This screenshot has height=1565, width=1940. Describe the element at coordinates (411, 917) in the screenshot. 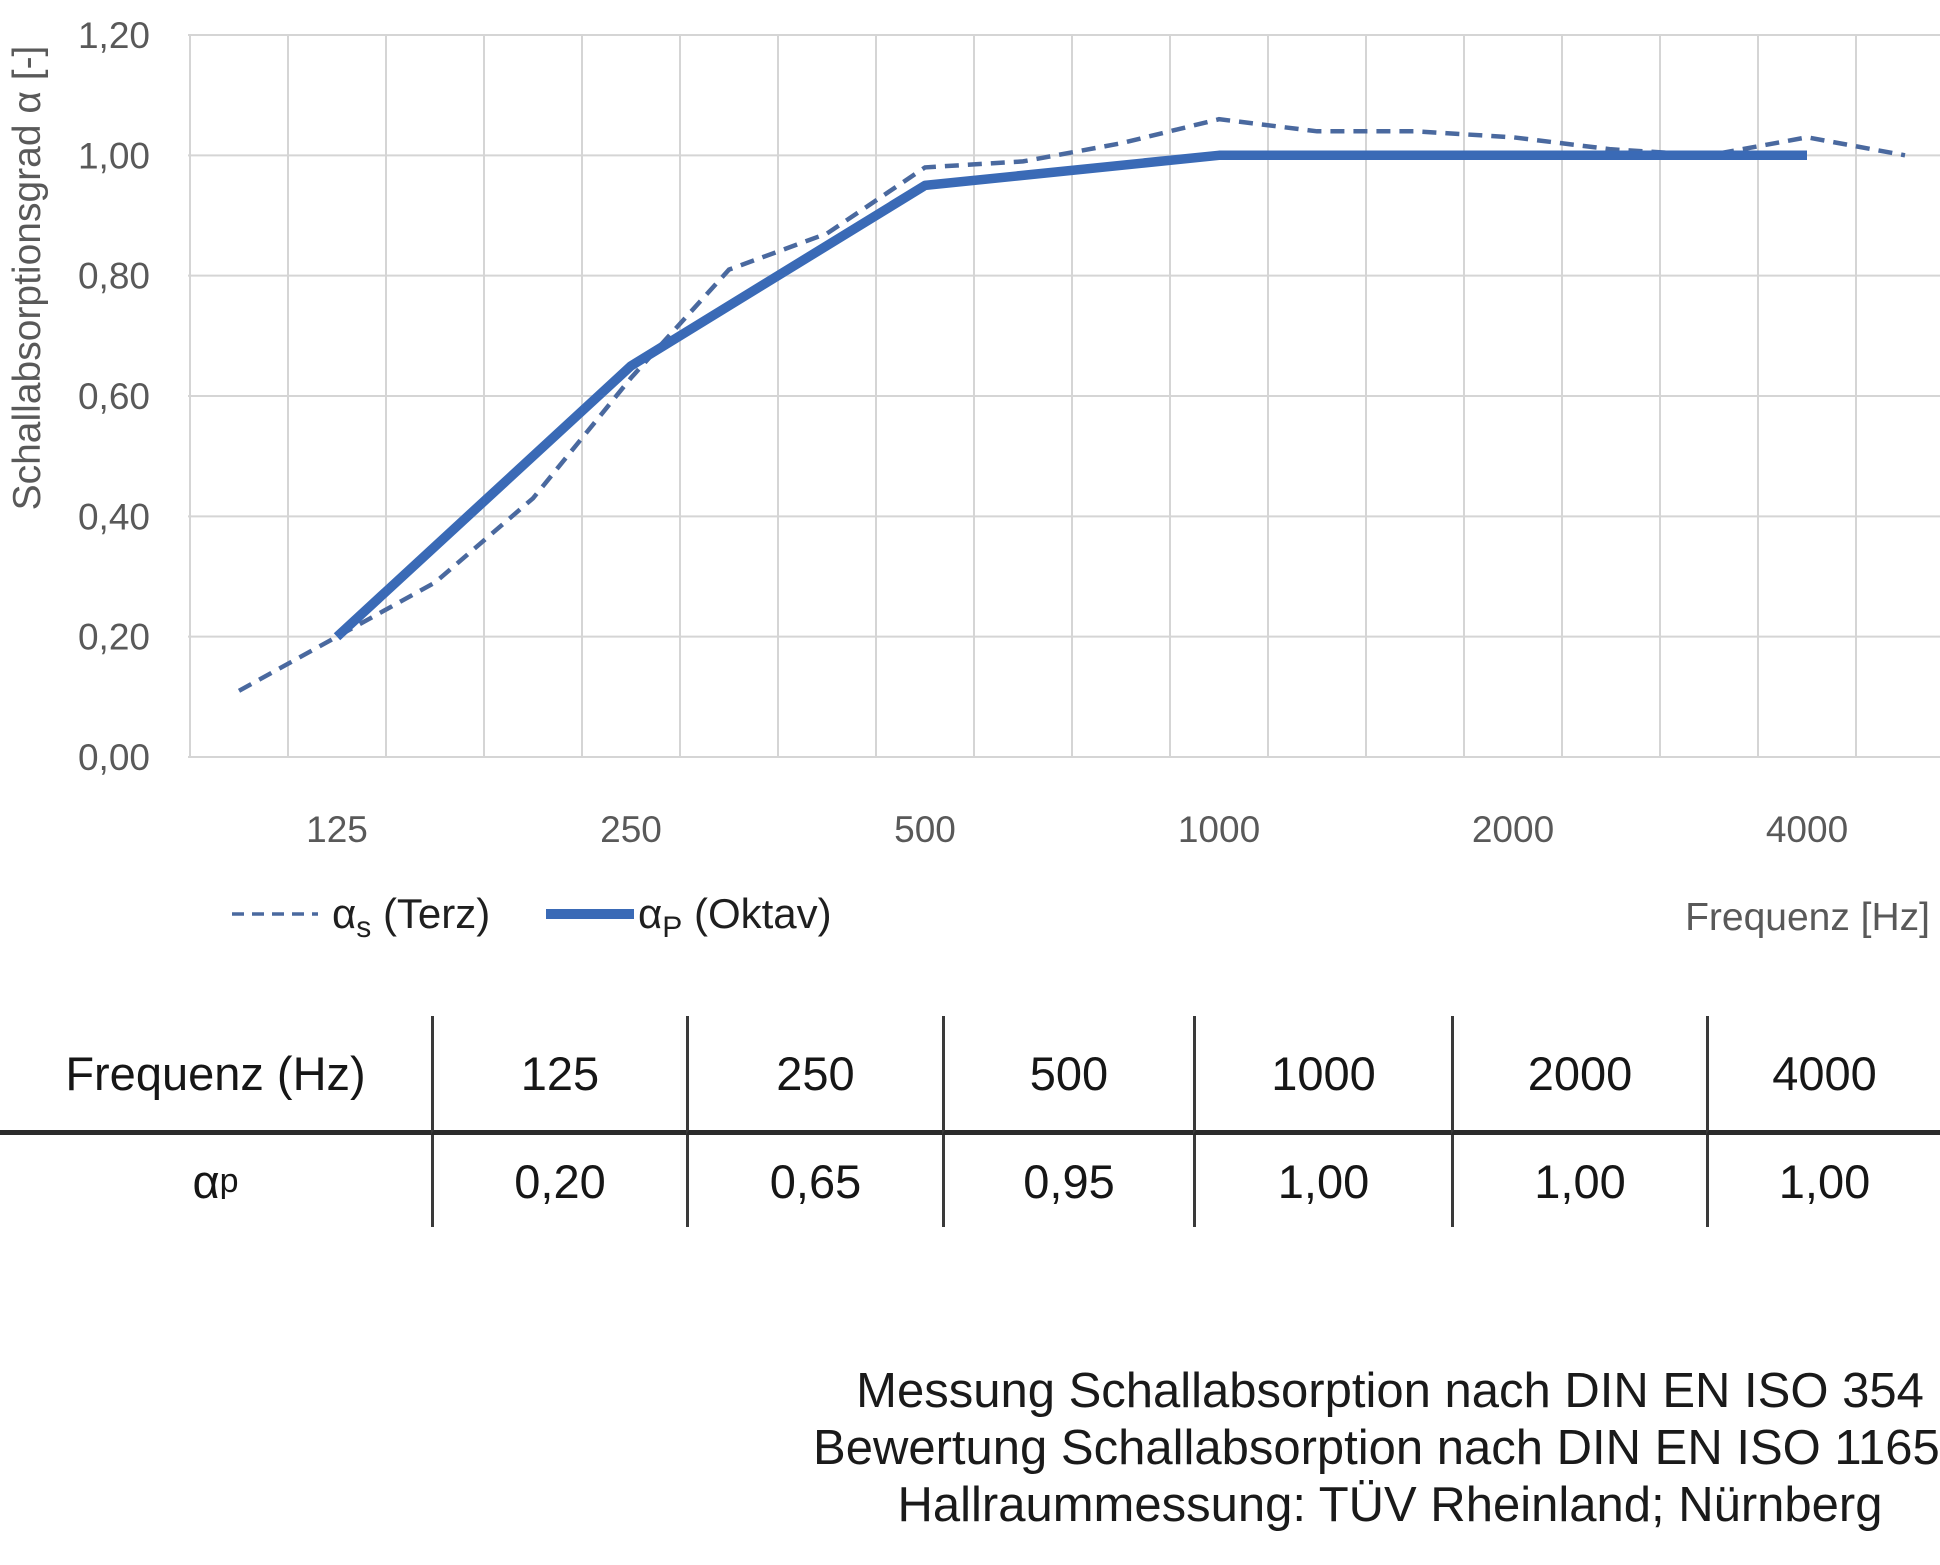

I see `legend-label-alpha-s: αs (Terz)` at that location.